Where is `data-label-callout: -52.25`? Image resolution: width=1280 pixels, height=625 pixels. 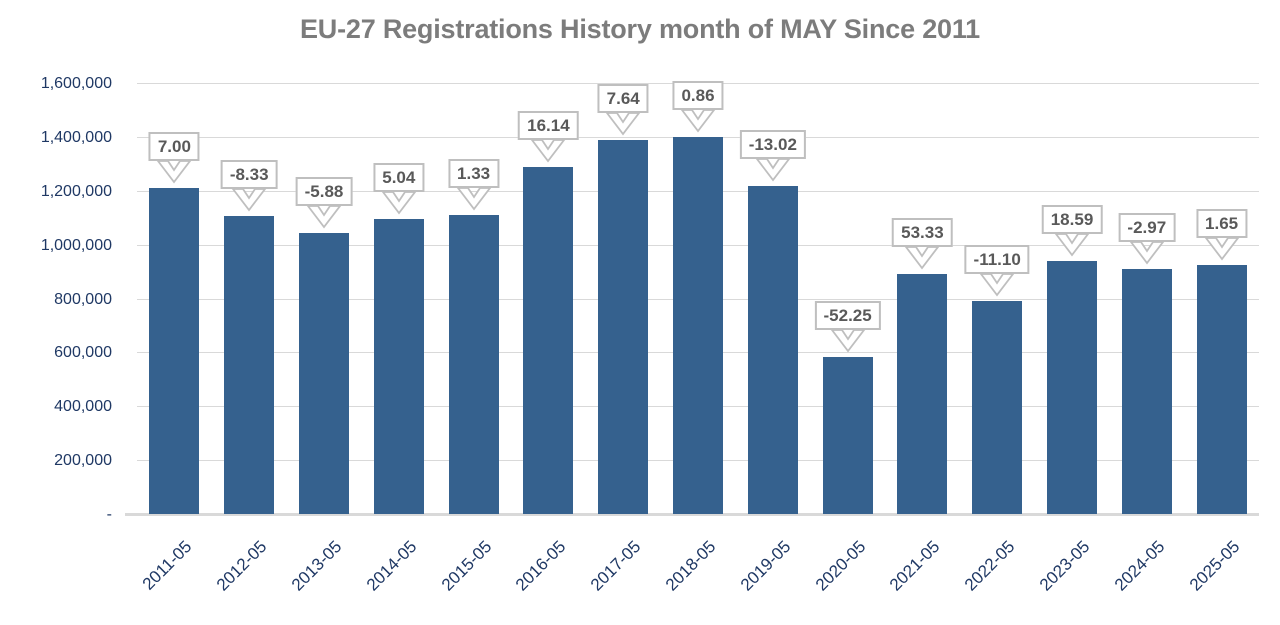
data-label-callout: -52.25 is located at coordinates (847, 316).